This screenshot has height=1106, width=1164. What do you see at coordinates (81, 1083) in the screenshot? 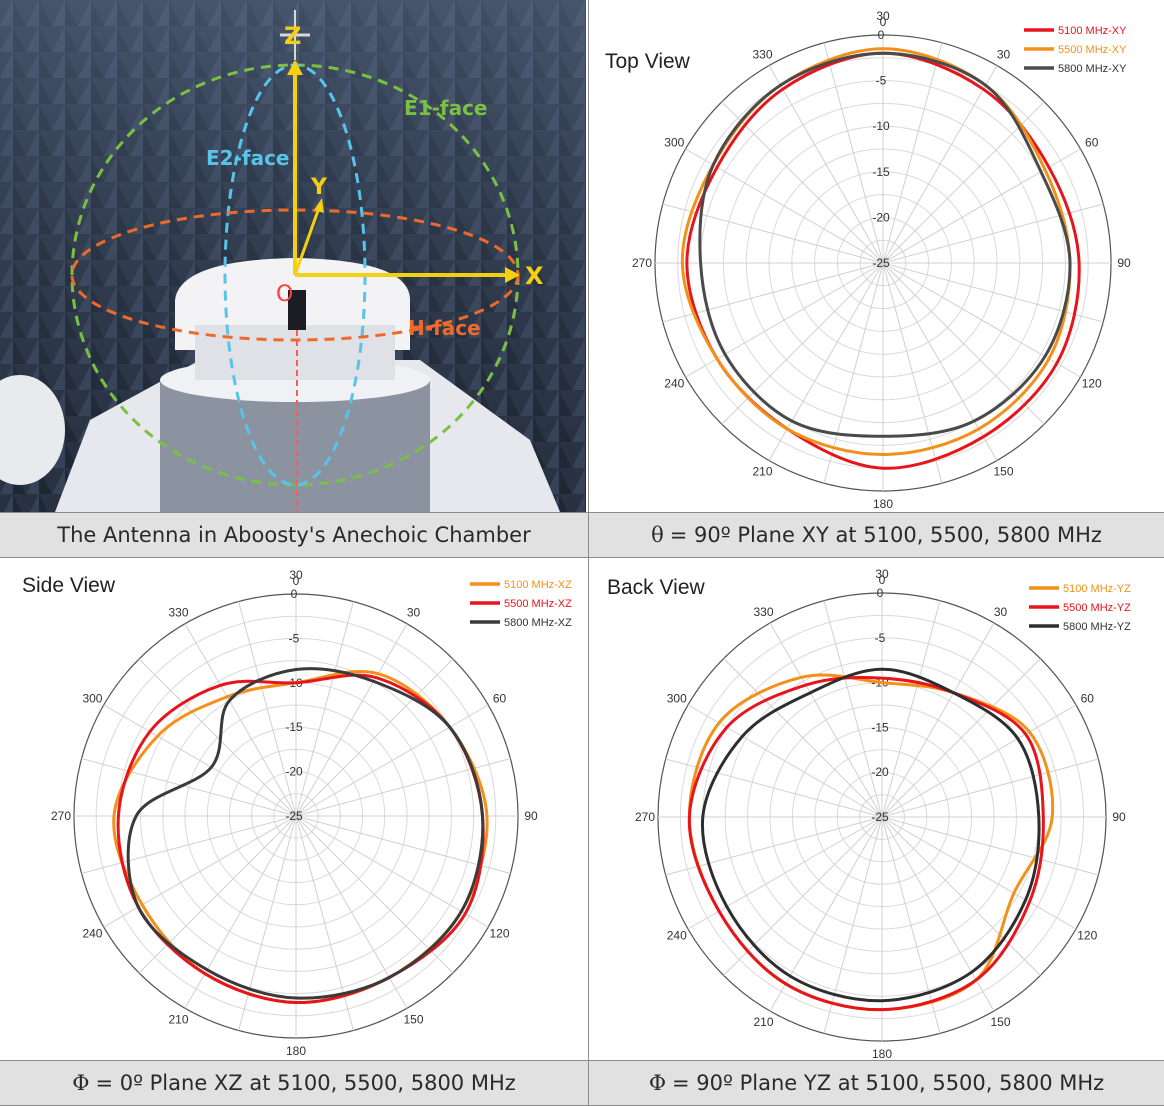
I see `phi-symbol: Φ` at bounding box center [81, 1083].